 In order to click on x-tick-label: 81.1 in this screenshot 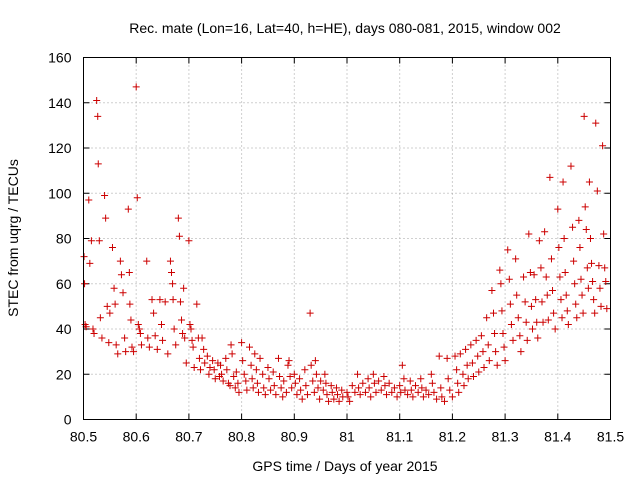, I will do `click(399, 437)`.